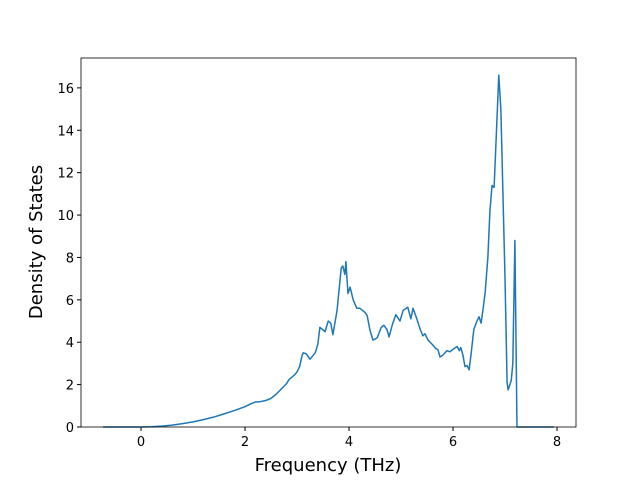 The width and height of the screenshot is (640, 480). What do you see at coordinates (70, 301) in the screenshot?
I see `y-tick-label: 6` at bounding box center [70, 301].